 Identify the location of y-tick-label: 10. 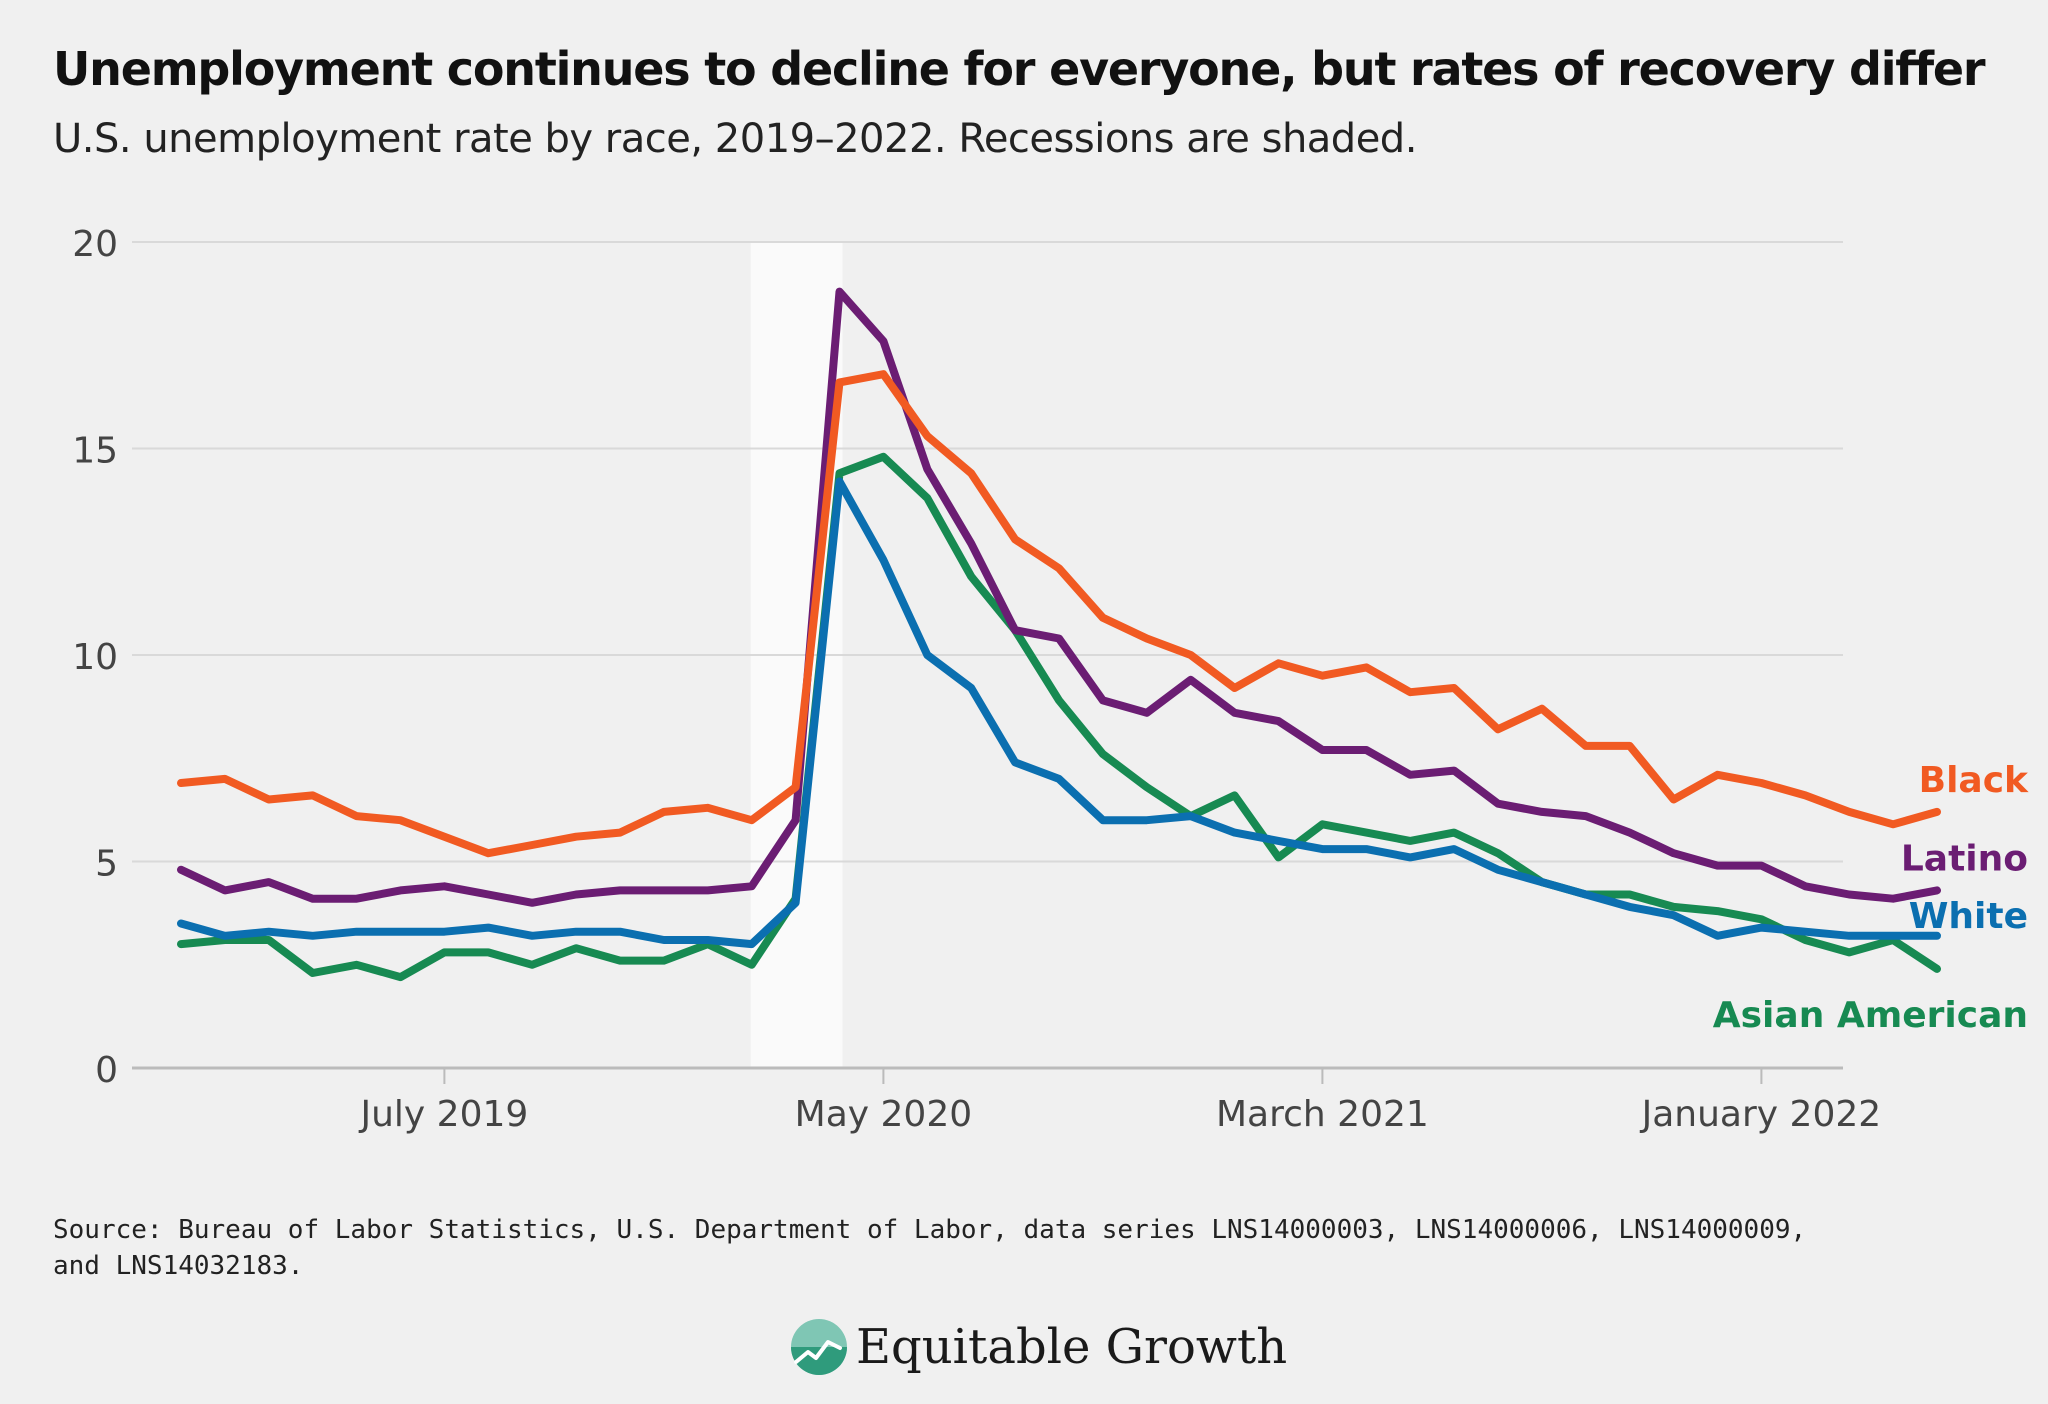
(95, 657).